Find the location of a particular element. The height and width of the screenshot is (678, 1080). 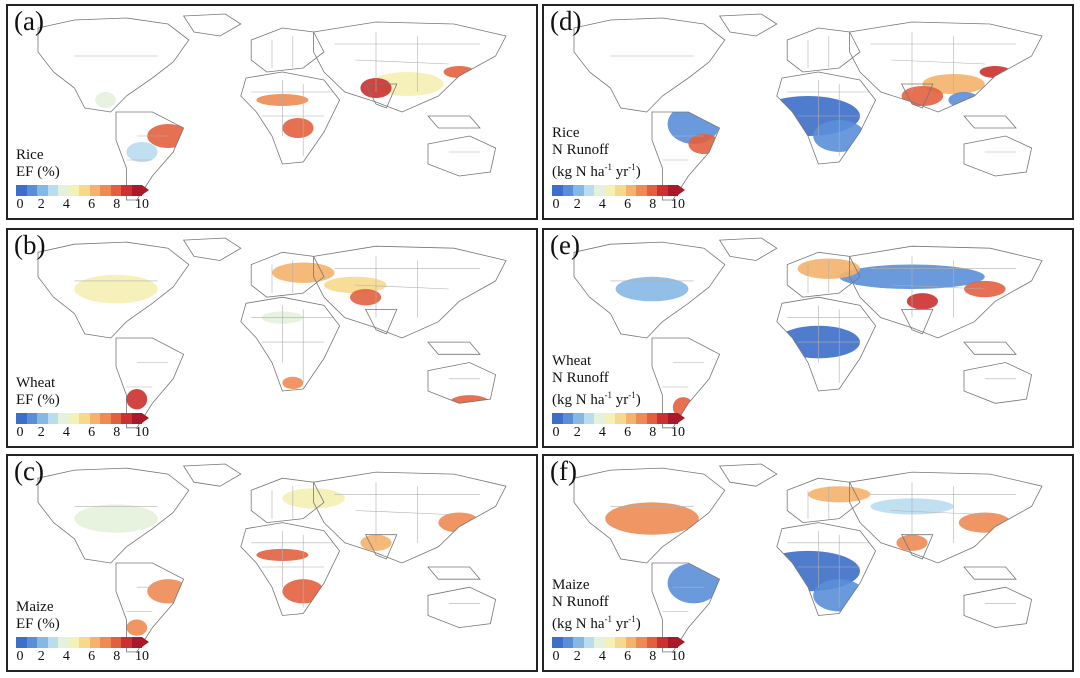

legend-metric: N Runoff is located at coordinates (580, 378).